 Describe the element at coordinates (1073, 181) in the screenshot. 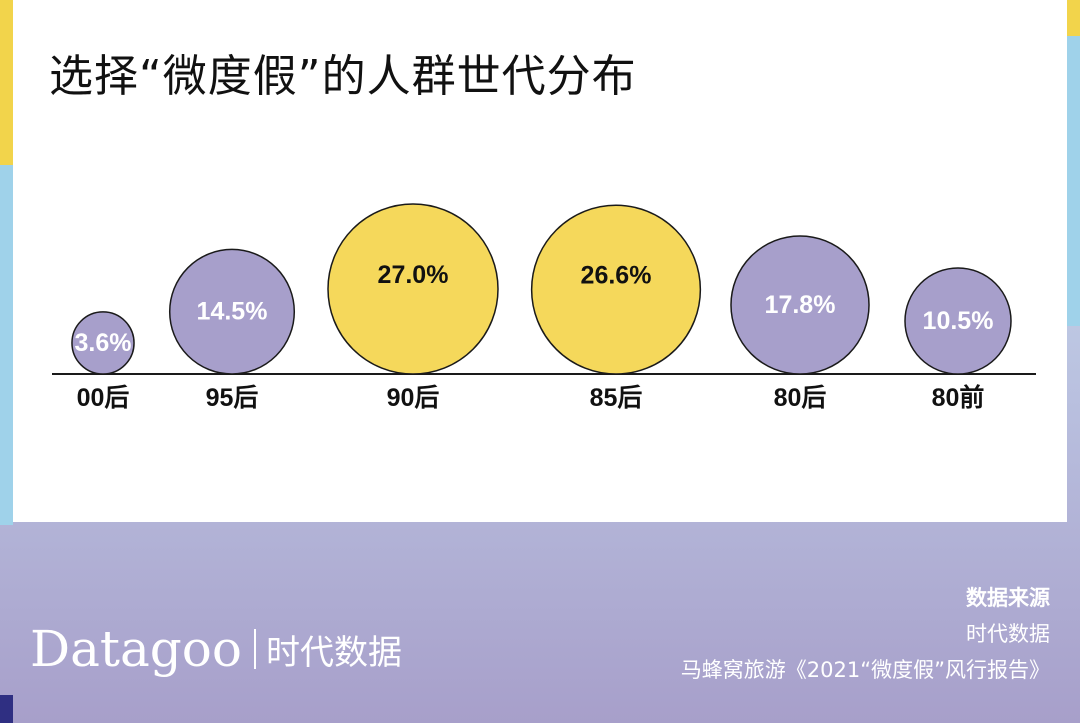

I see `right-blue-accent` at that location.